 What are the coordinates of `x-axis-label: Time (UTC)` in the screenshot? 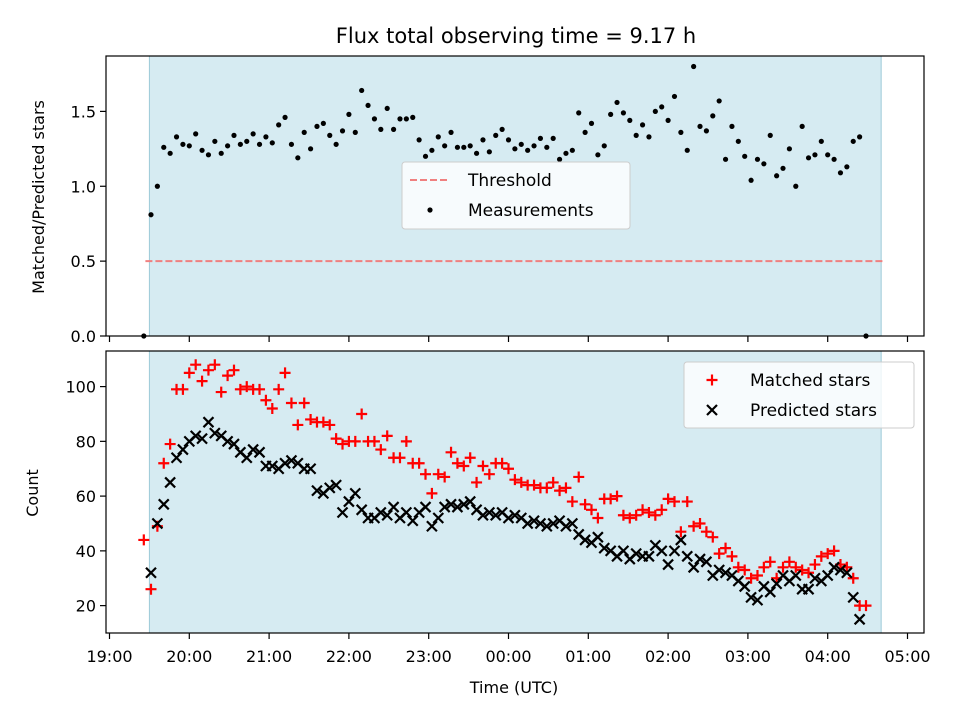 It's located at (513, 687).